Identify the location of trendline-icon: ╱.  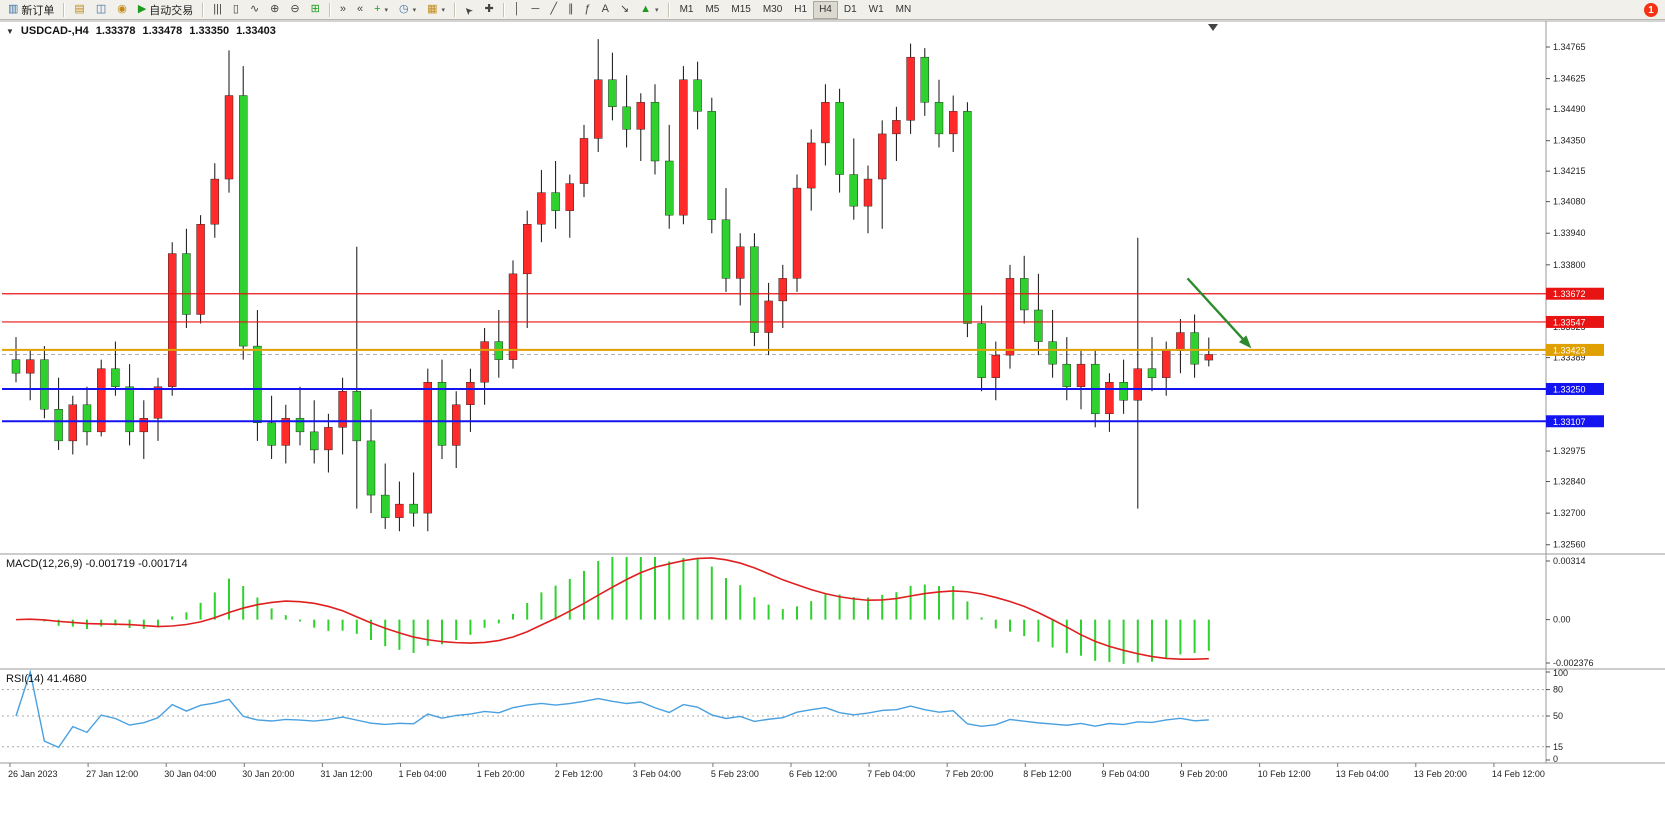
(553, 9).